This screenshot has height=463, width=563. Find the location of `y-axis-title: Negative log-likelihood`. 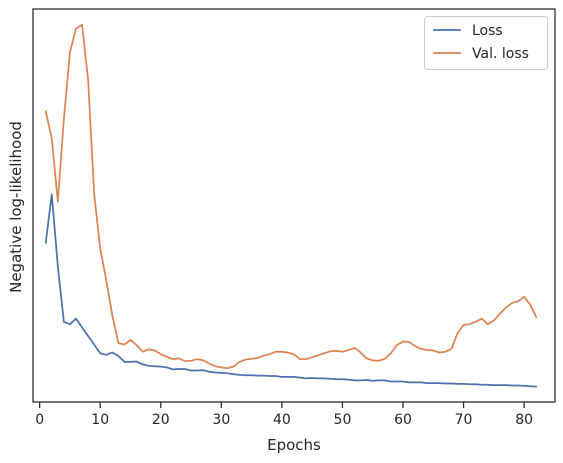

y-axis-title: Negative log-likelihood is located at coordinates (16, 207).